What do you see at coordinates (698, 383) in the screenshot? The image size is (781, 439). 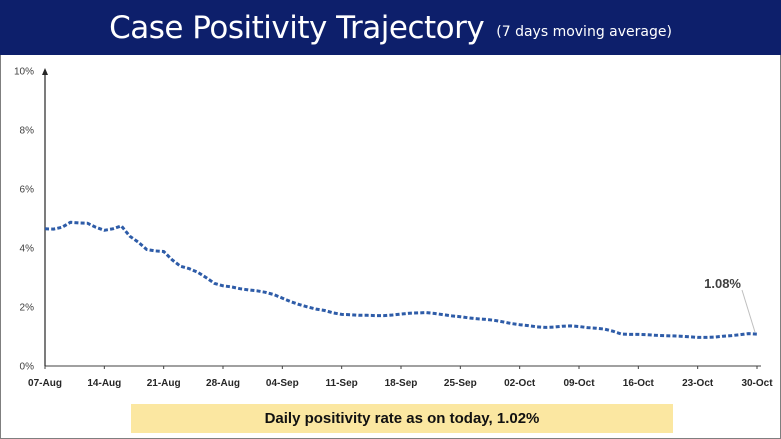 I see `x-tick-label: 23-Oct` at bounding box center [698, 383].